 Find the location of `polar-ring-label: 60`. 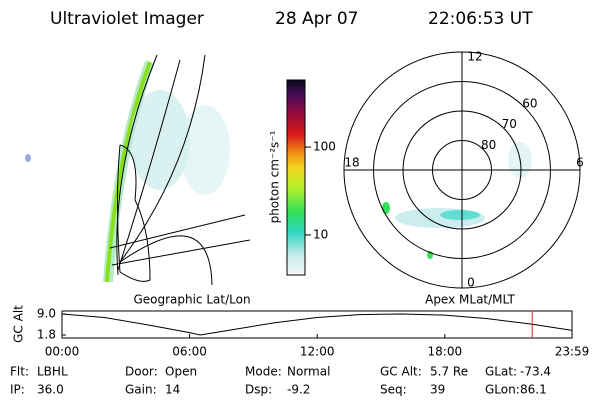

polar-ring-label: 60 is located at coordinates (529, 104).